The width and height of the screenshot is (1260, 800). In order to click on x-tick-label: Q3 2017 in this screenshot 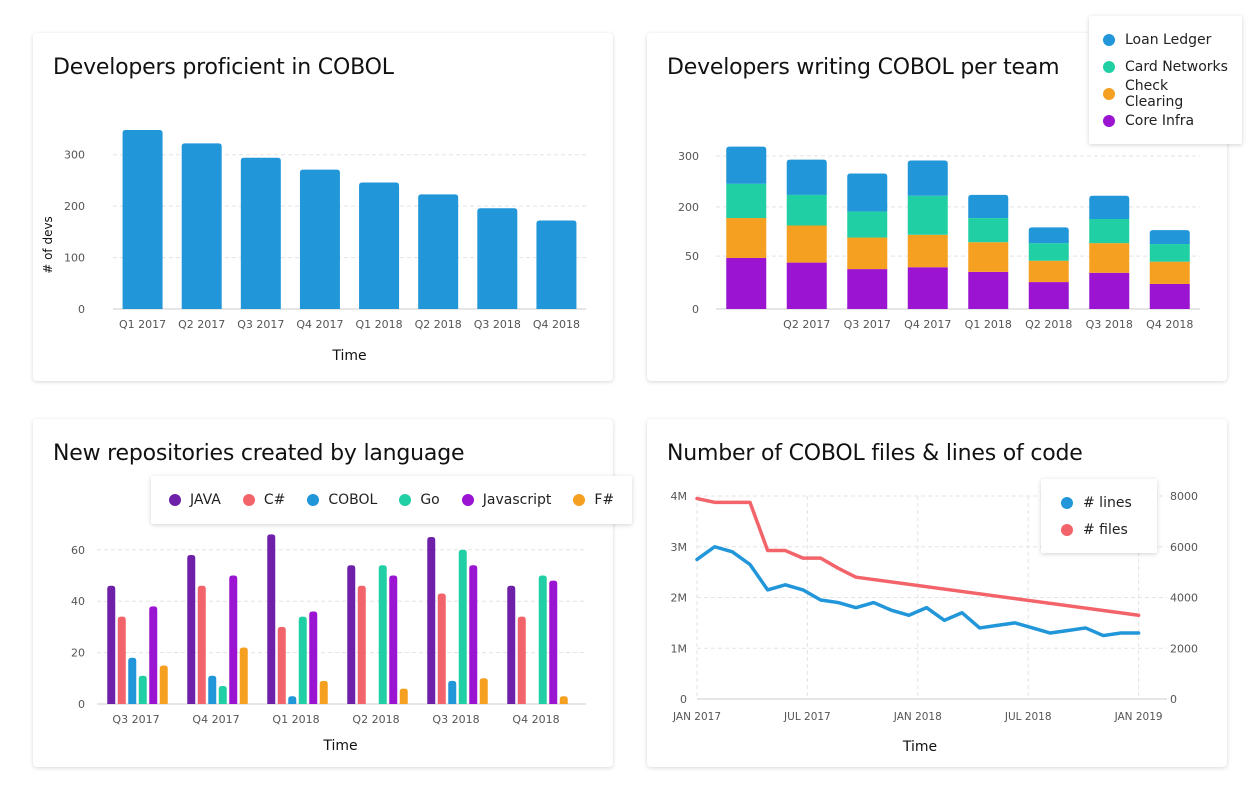, I will do `click(135, 719)`.